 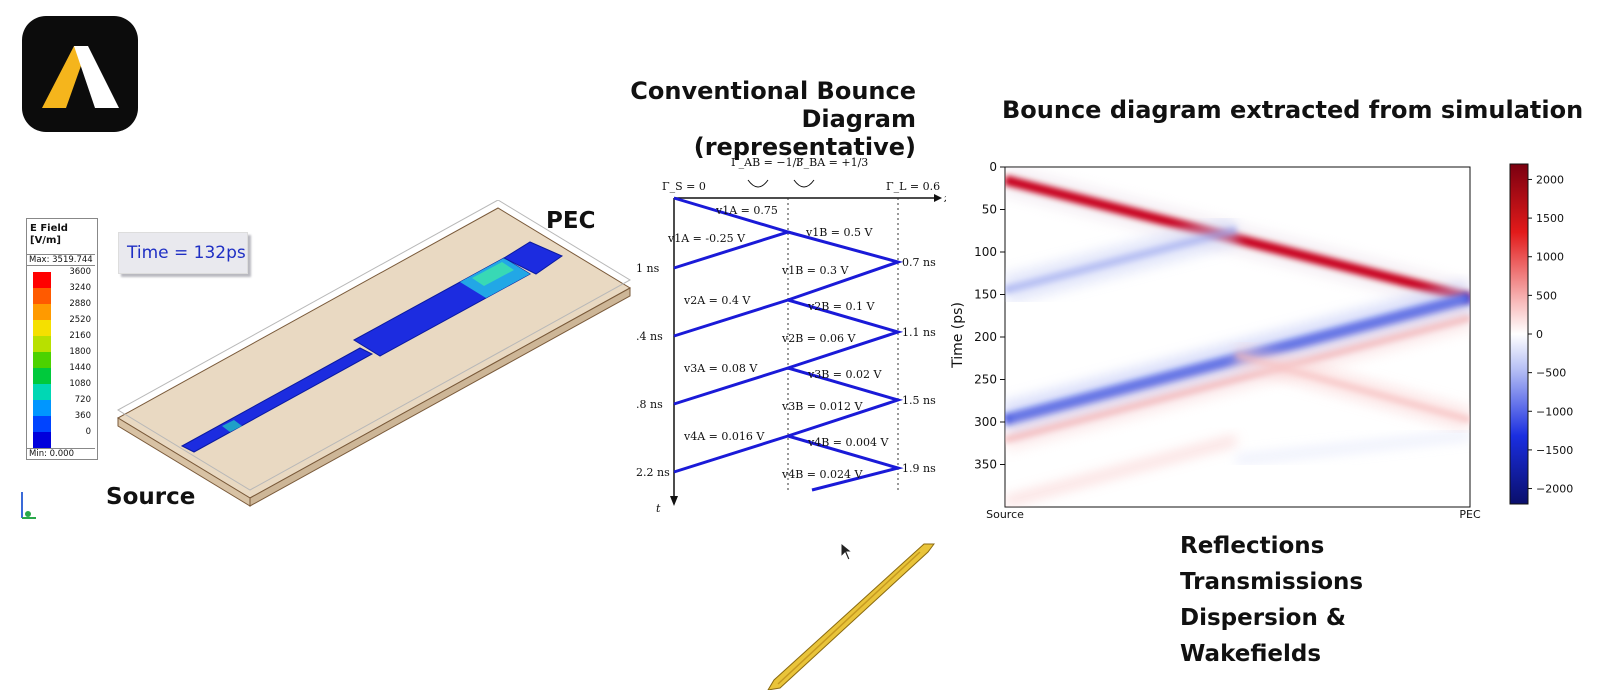 What do you see at coordinates (1554, 489) in the screenshot?
I see `colorbar-tick-label: −2000` at bounding box center [1554, 489].